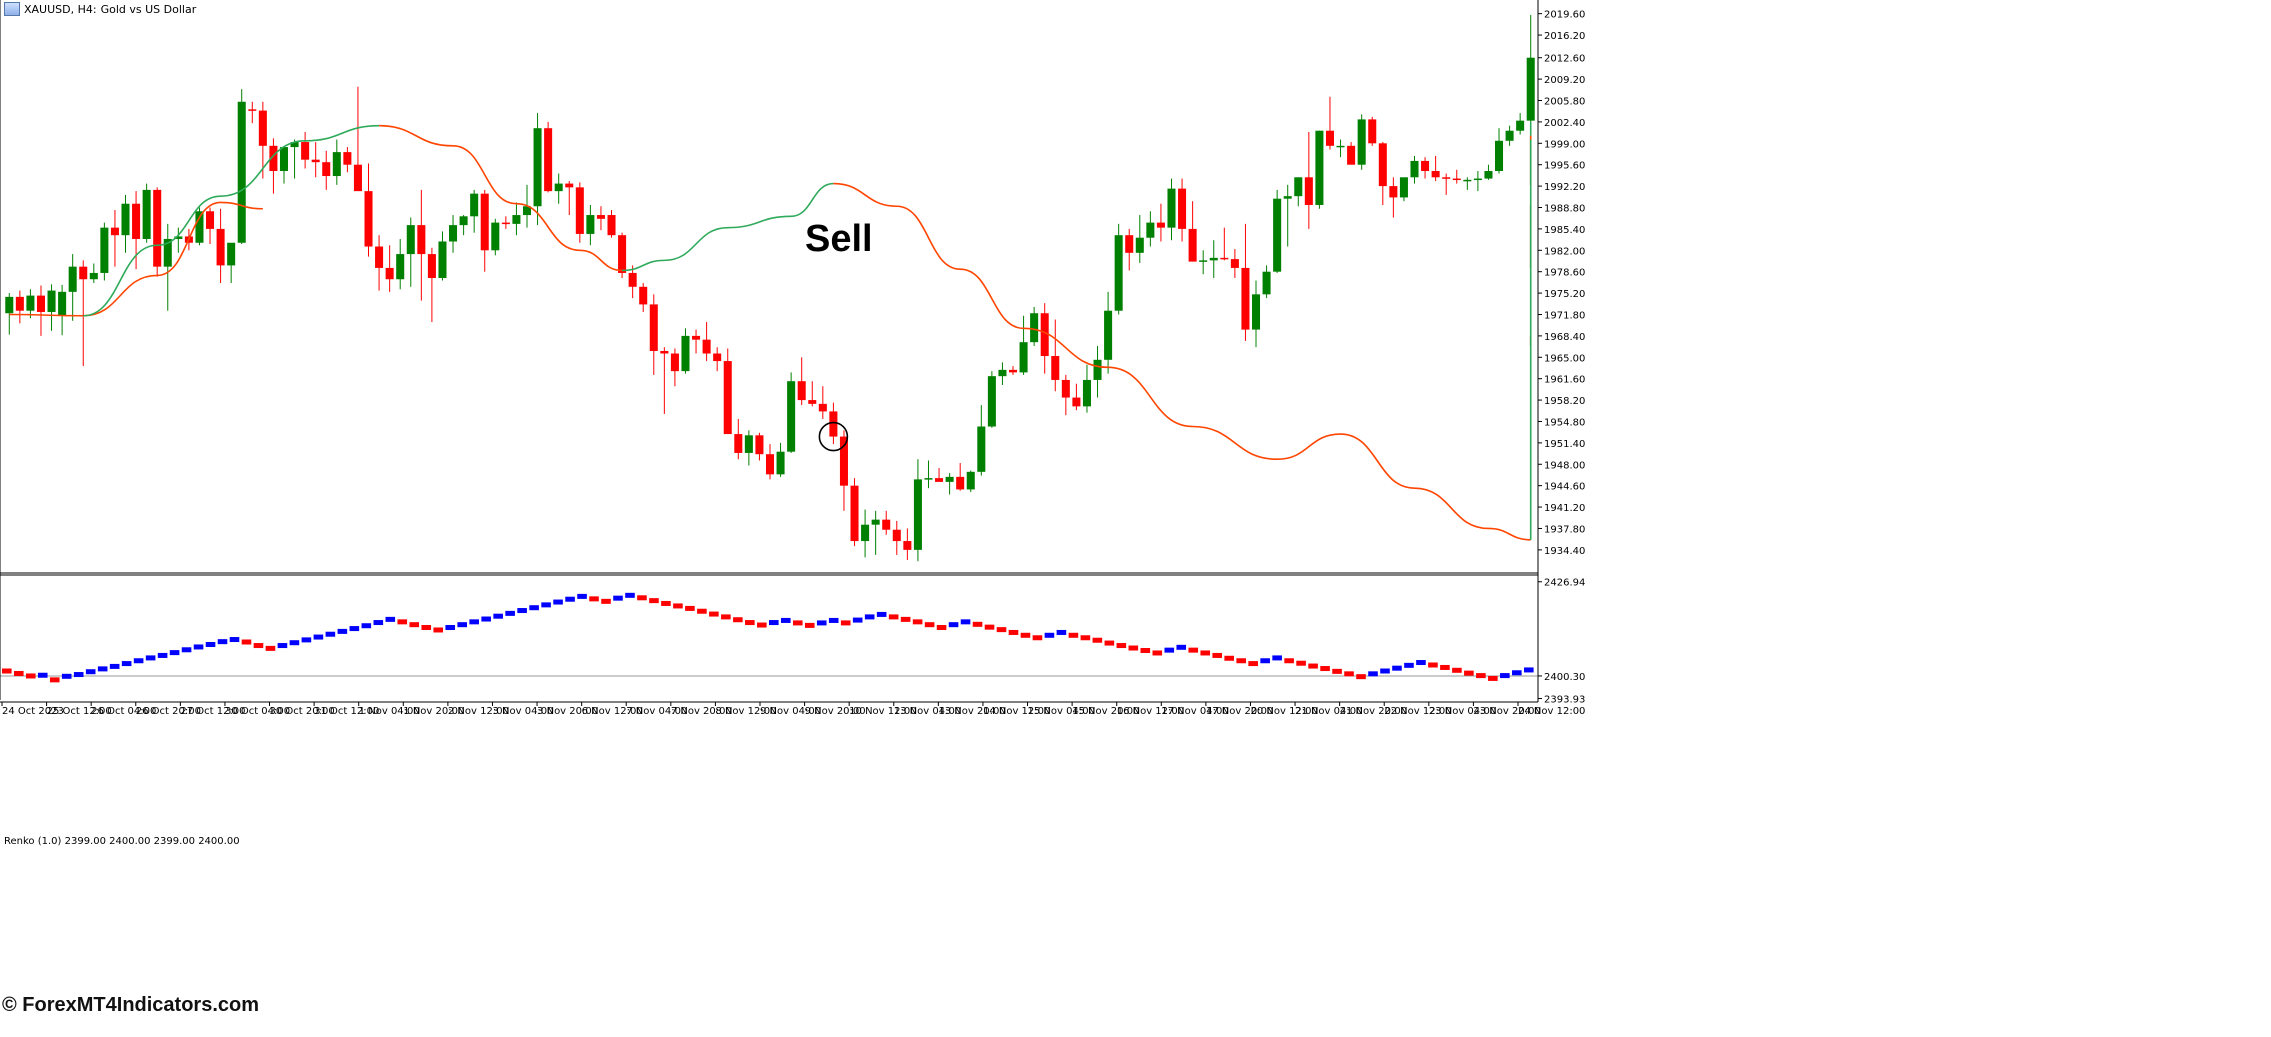 The height and width of the screenshot is (1037, 2271). Describe the element at coordinates (478, 711) in the screenshot. I see `time-tick-label: 2 Nov 12:00` at that location.